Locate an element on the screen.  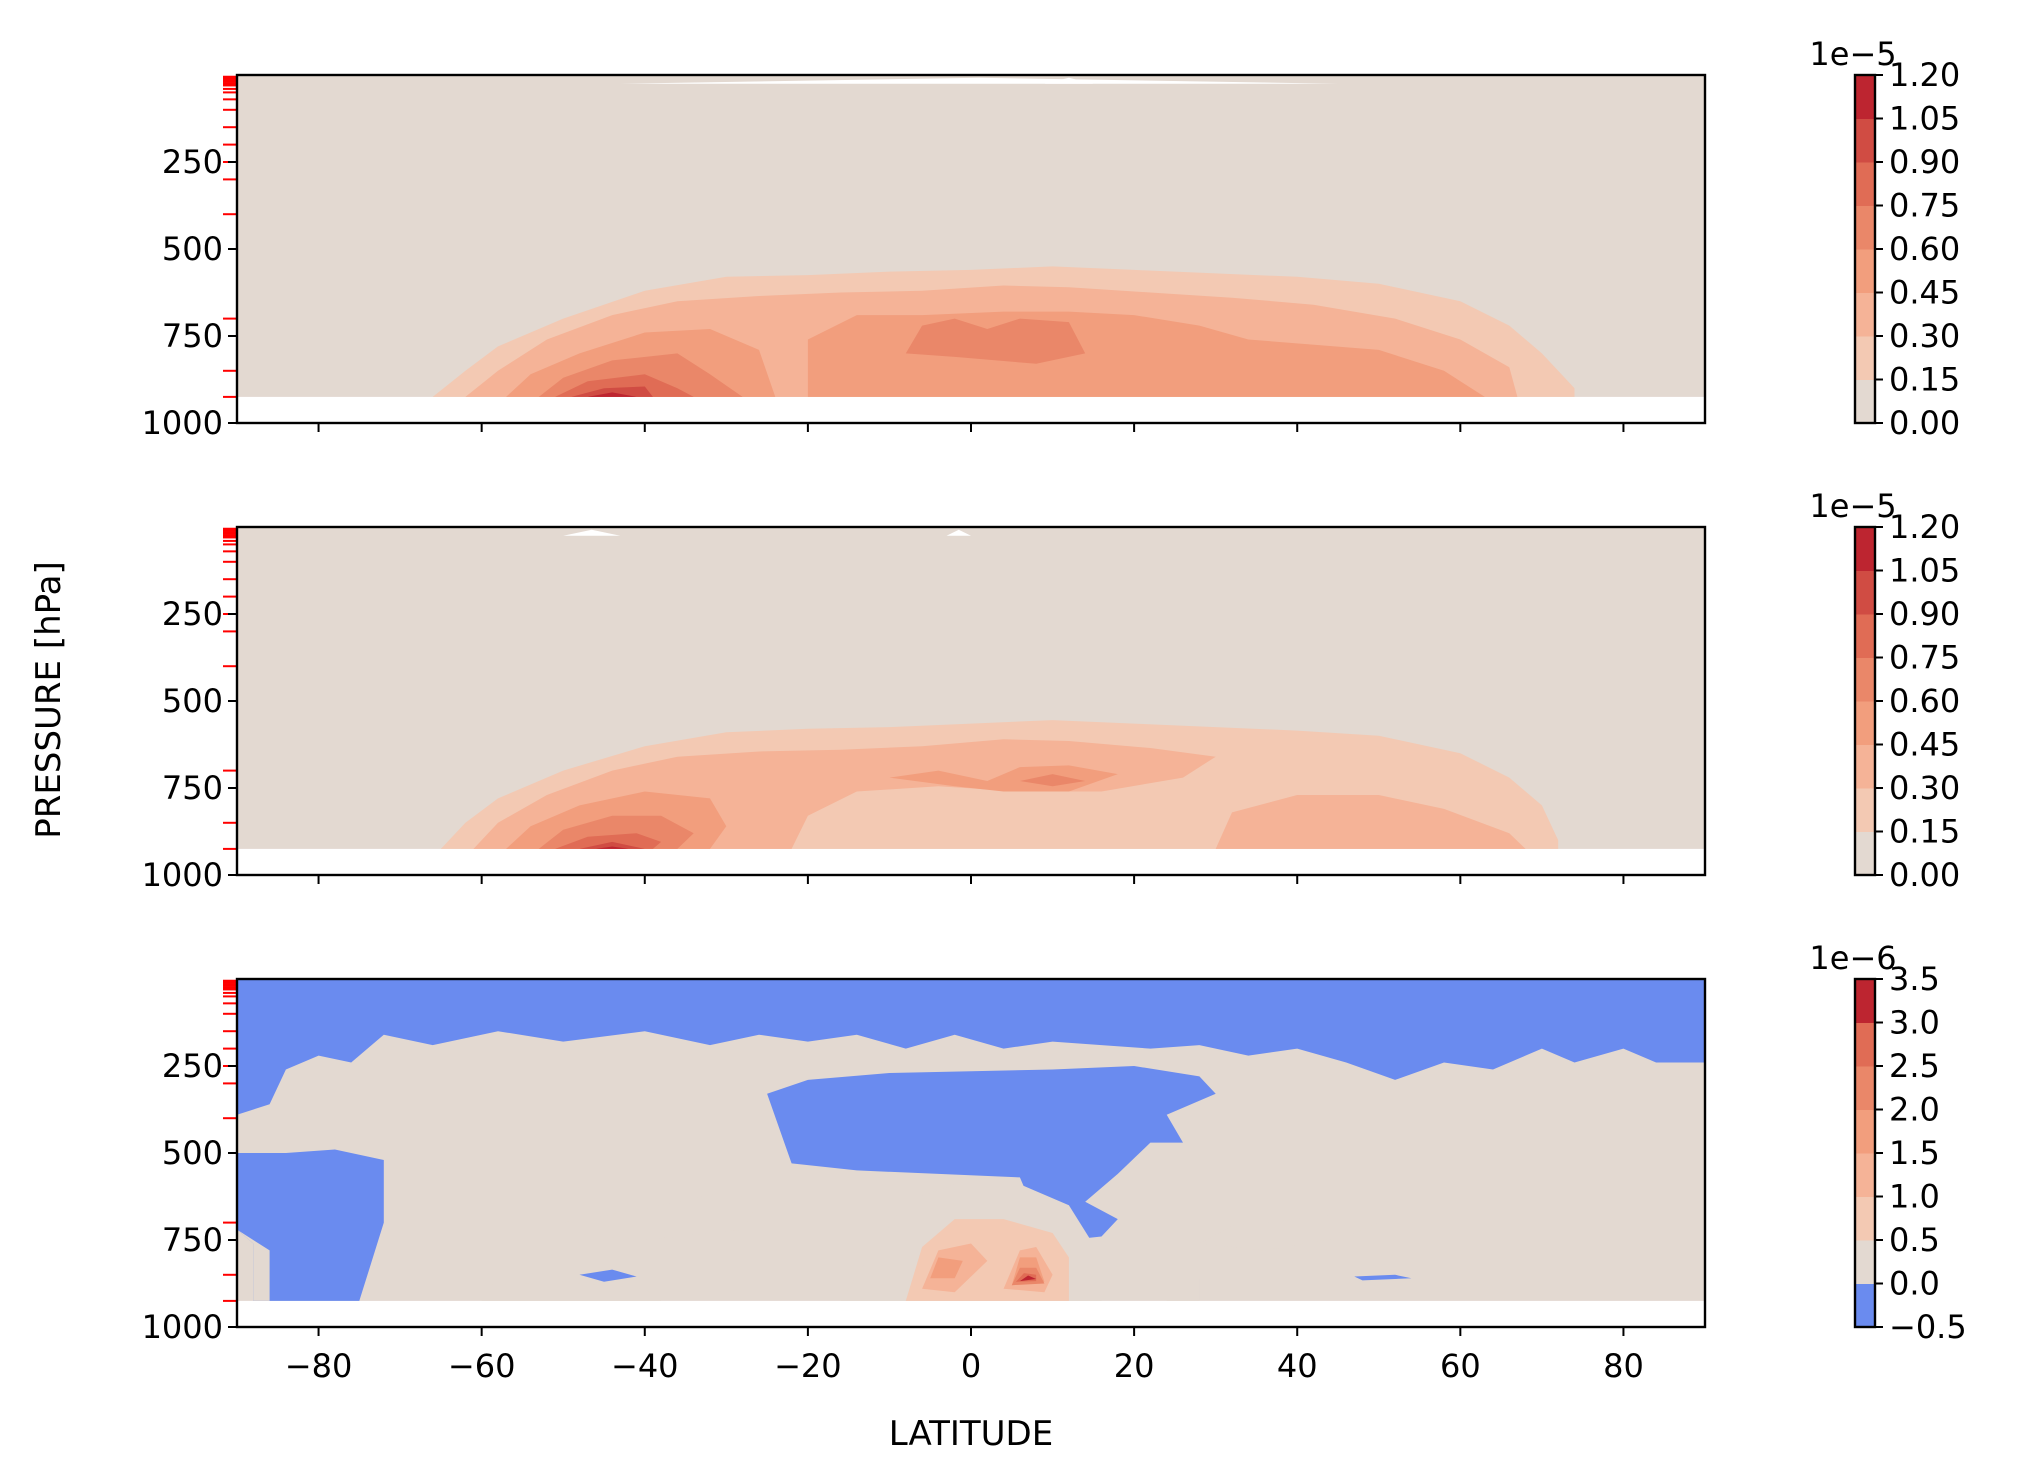
colorbar-bottom: −0.5 0.0 0.5 1.0 1.5 2.0 2.5 3.0 3.51e−6 is located at coordinates (1887, 1142).